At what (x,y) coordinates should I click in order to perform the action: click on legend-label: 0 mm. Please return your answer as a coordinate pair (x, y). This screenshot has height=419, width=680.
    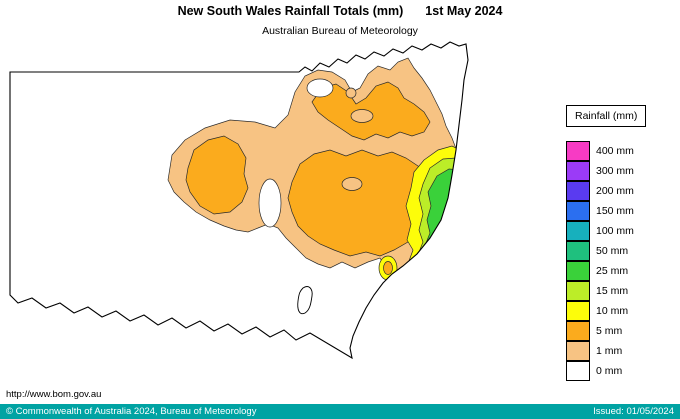
    Looking at the image, I should click on (609, 371).